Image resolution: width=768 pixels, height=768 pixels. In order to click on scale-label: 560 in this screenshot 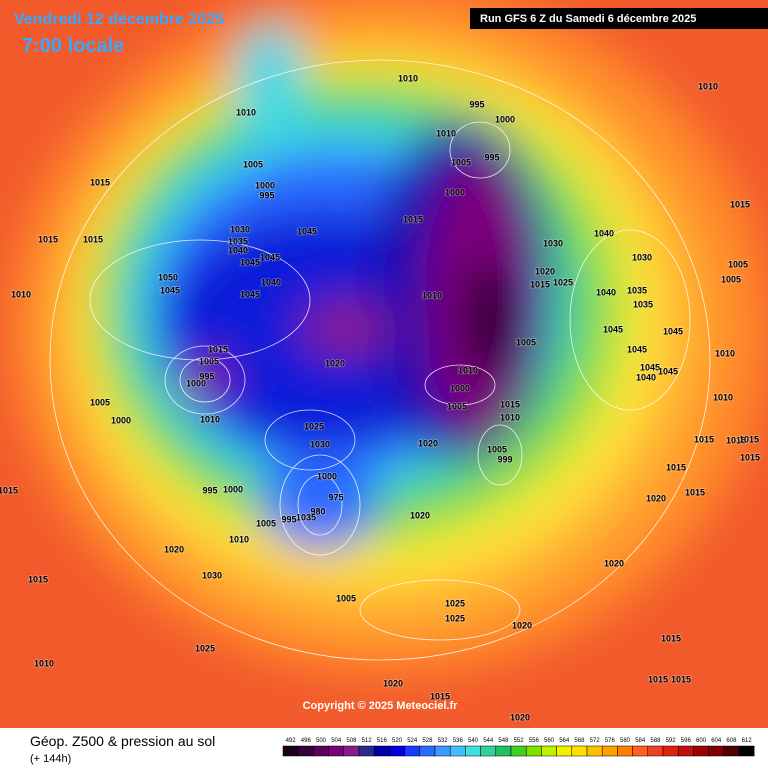, I will do `click(549, 741)`.